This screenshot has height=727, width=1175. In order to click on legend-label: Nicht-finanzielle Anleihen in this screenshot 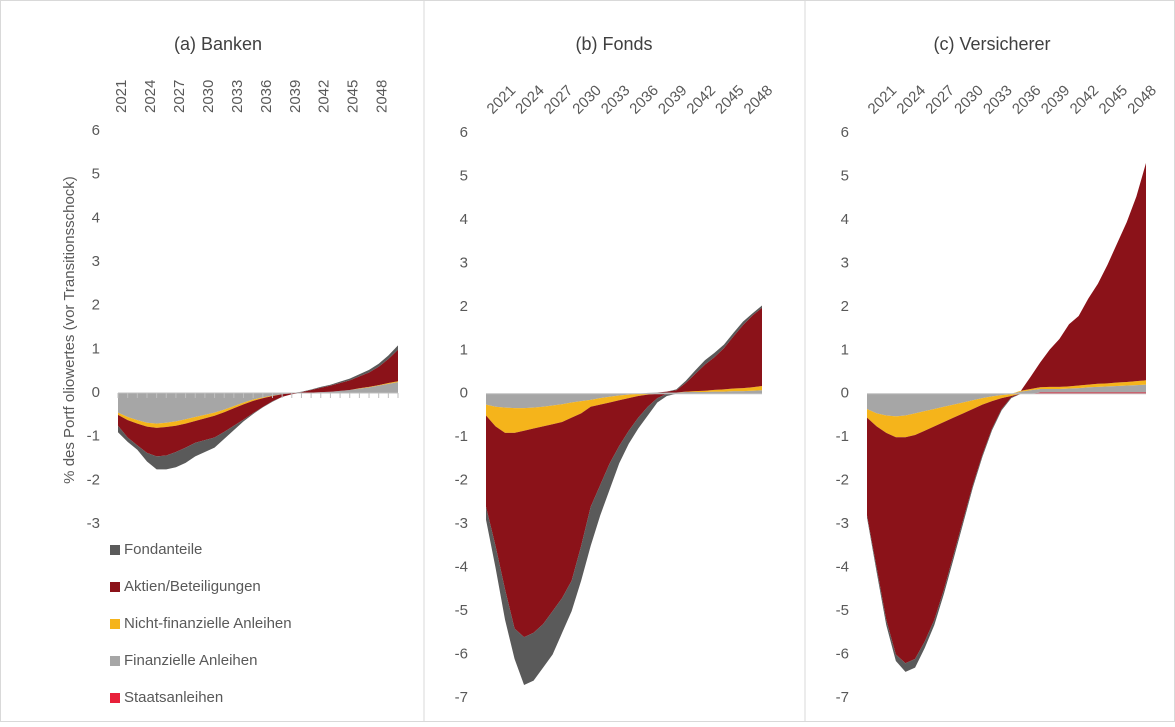, I will do `click(208, 623)`.